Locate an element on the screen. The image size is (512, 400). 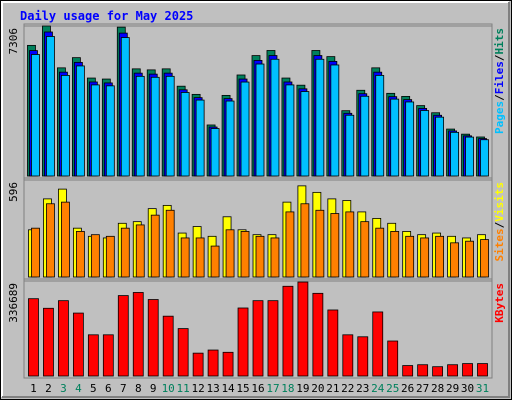
x-tick-label: 27 is located at coordinates (422, 388).